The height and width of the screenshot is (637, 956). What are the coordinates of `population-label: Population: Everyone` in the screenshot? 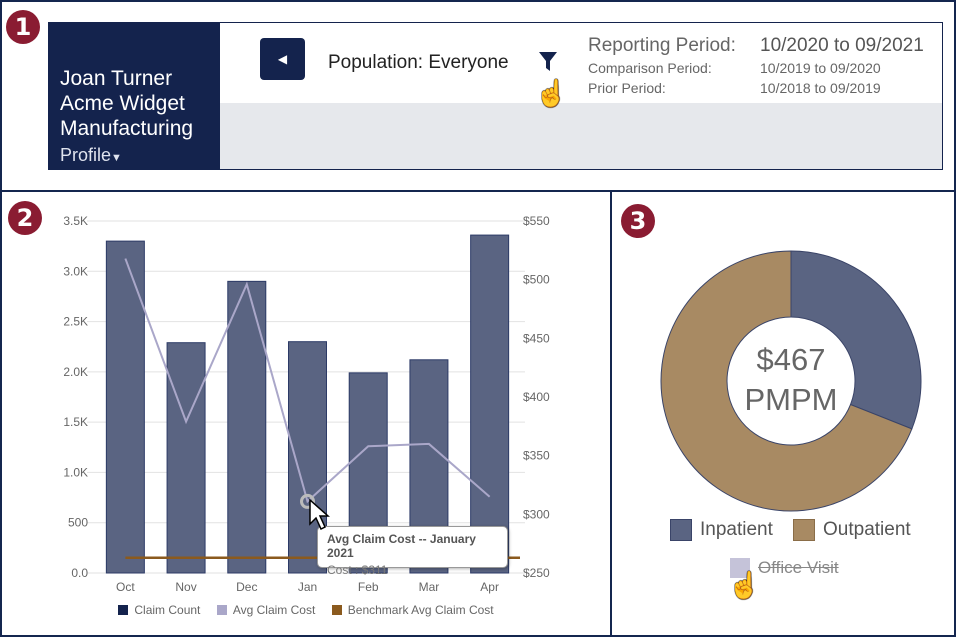 It's located at (418, 62).